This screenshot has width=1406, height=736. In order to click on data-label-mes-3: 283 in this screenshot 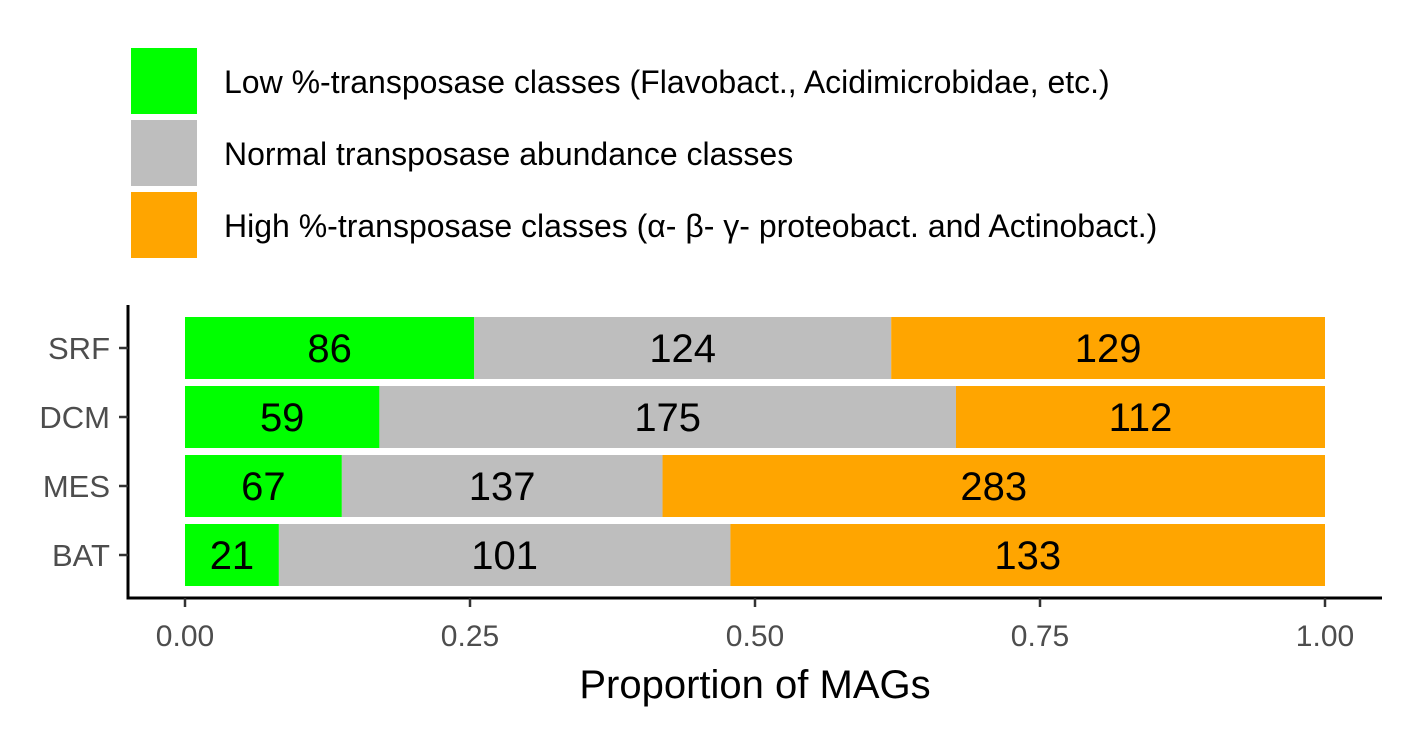, I will do `click(993, 487)`.